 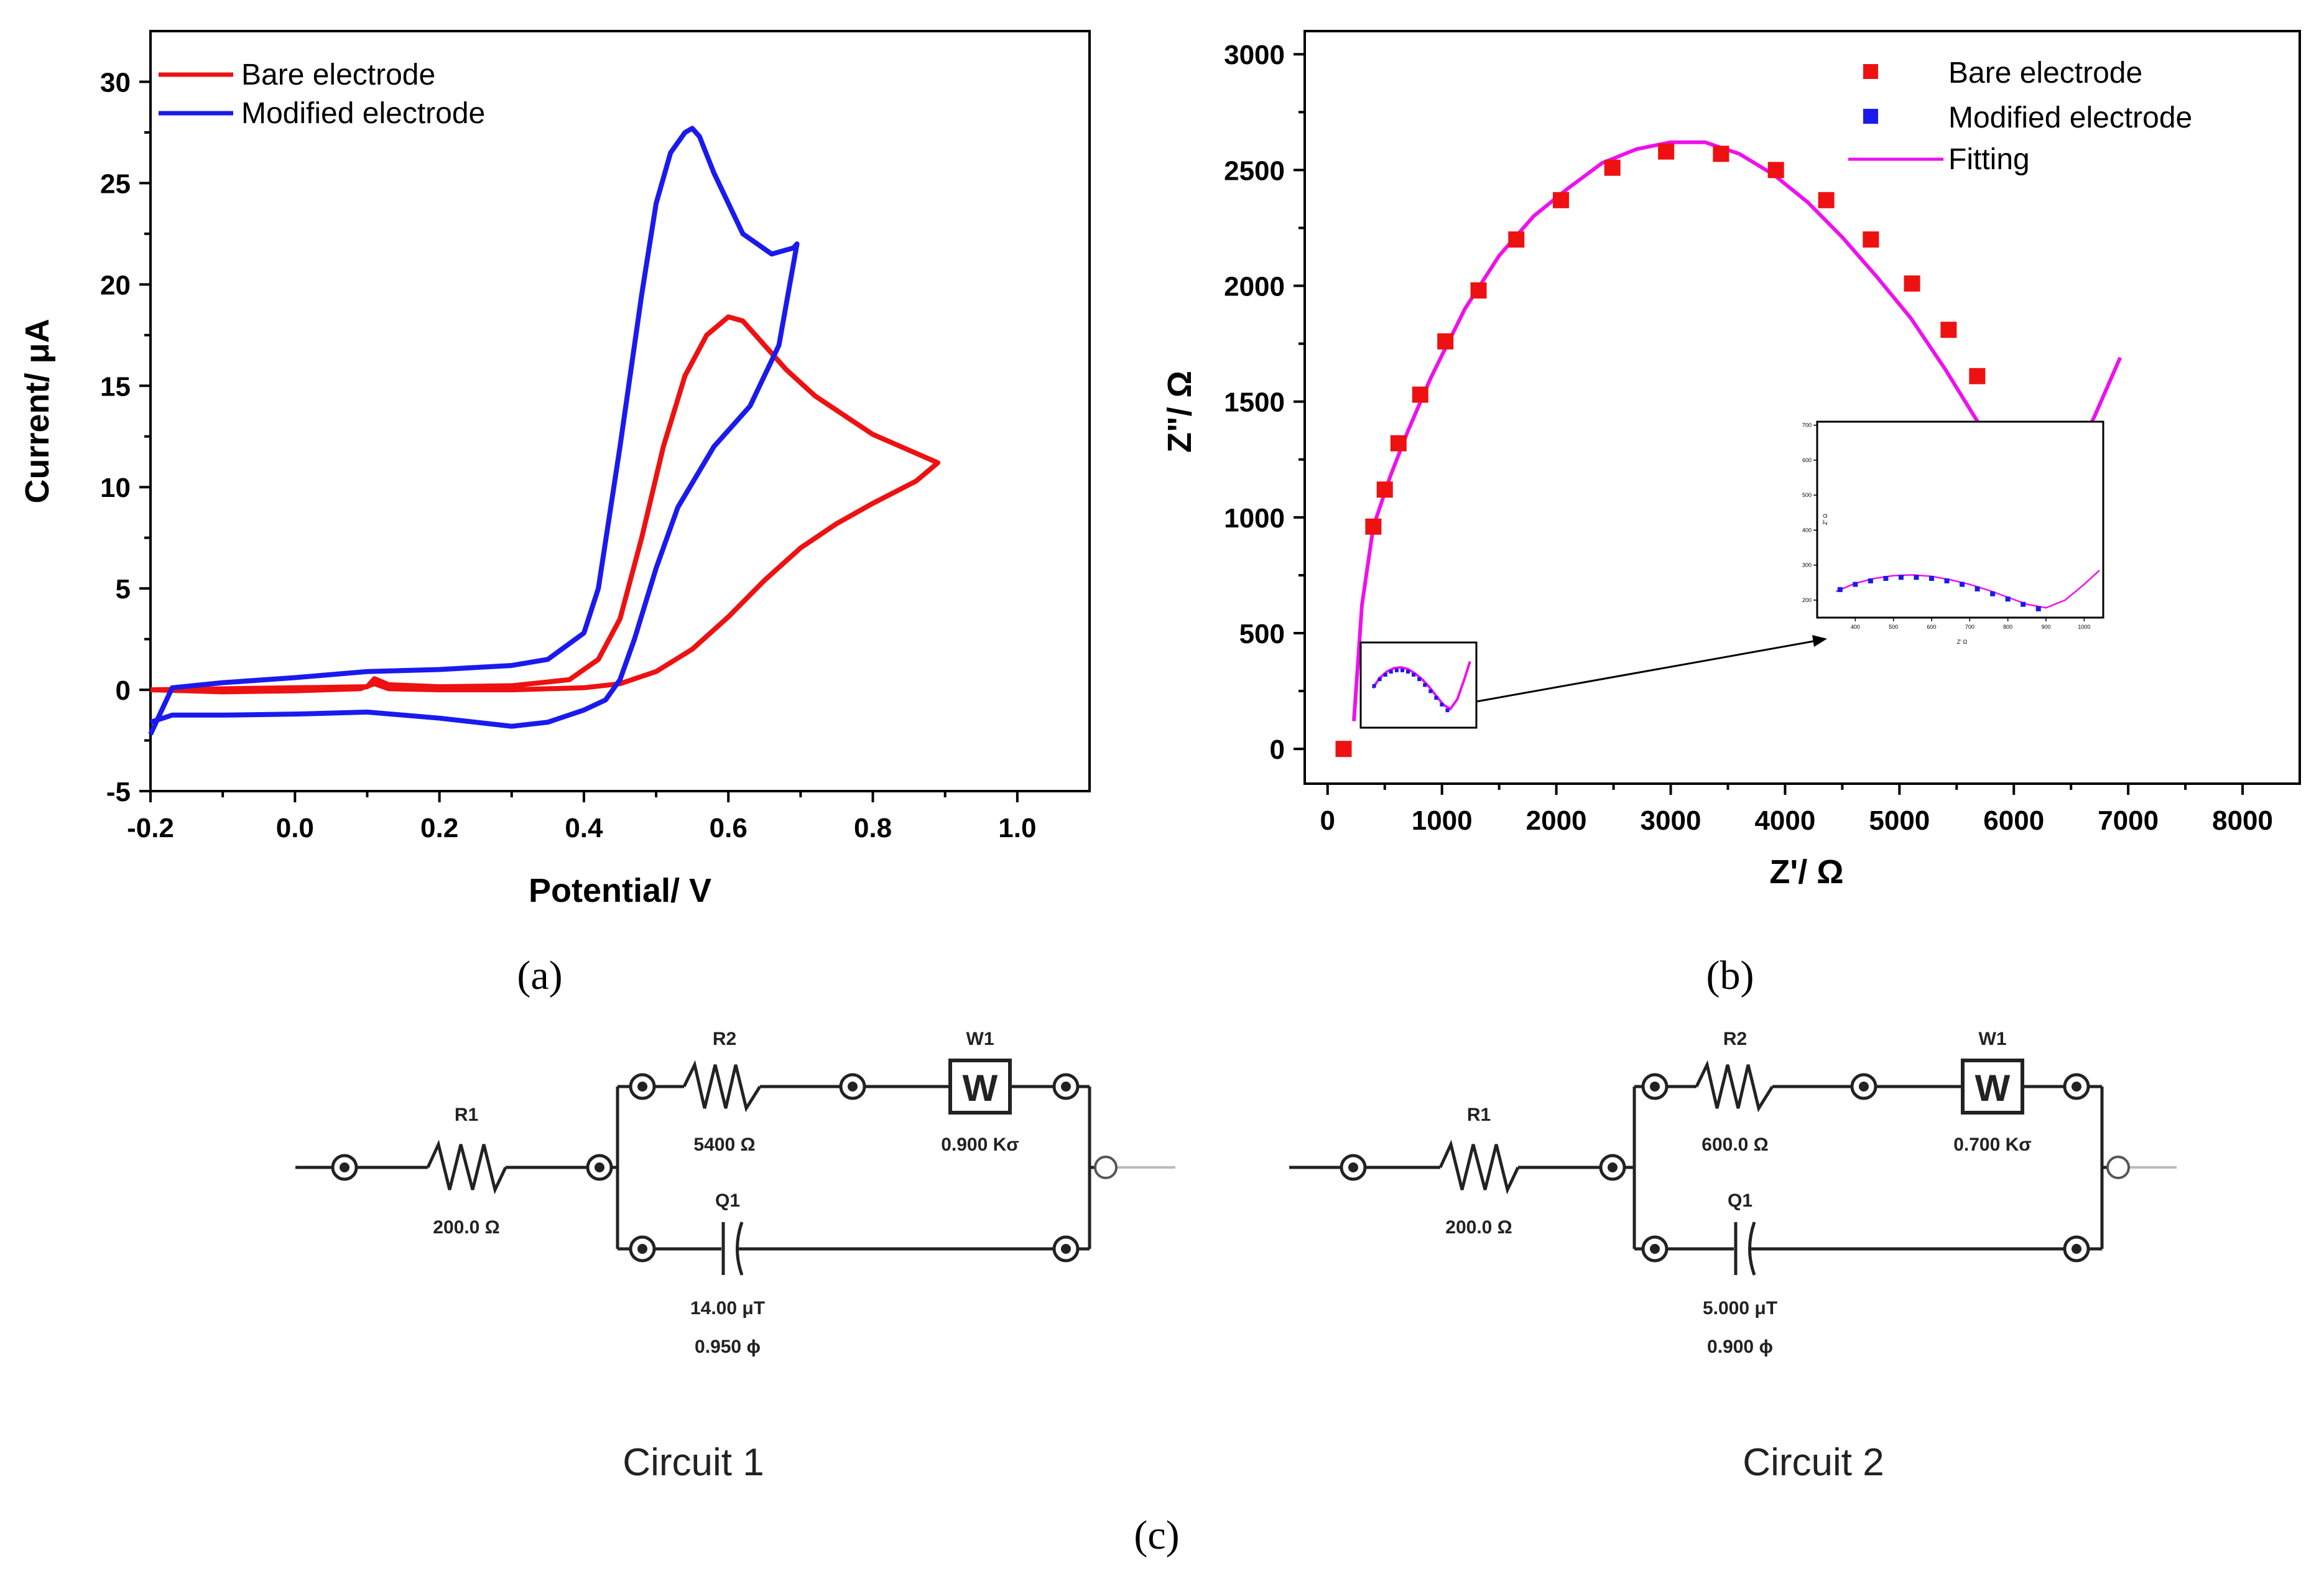 I want to click on panel-a-y-tick-label: 10, so click(x=116, y=488).